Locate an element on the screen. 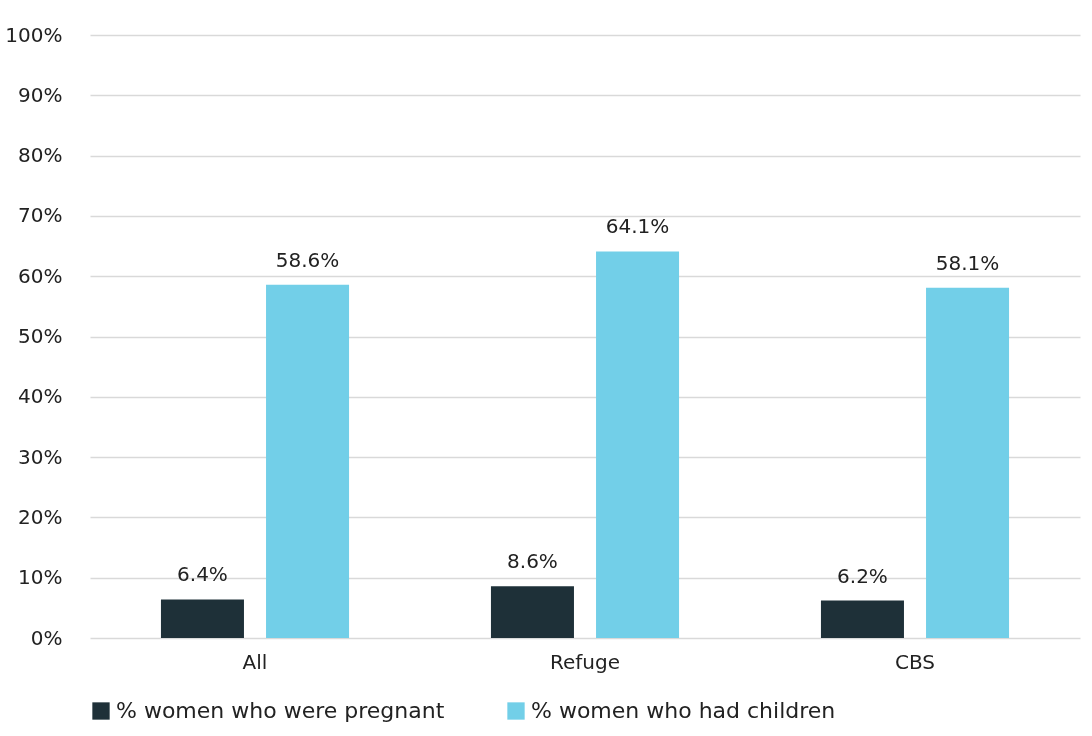 This screenshot has height=736, width=1092. data-label: 6.4% is located at coordinates (202, 574).